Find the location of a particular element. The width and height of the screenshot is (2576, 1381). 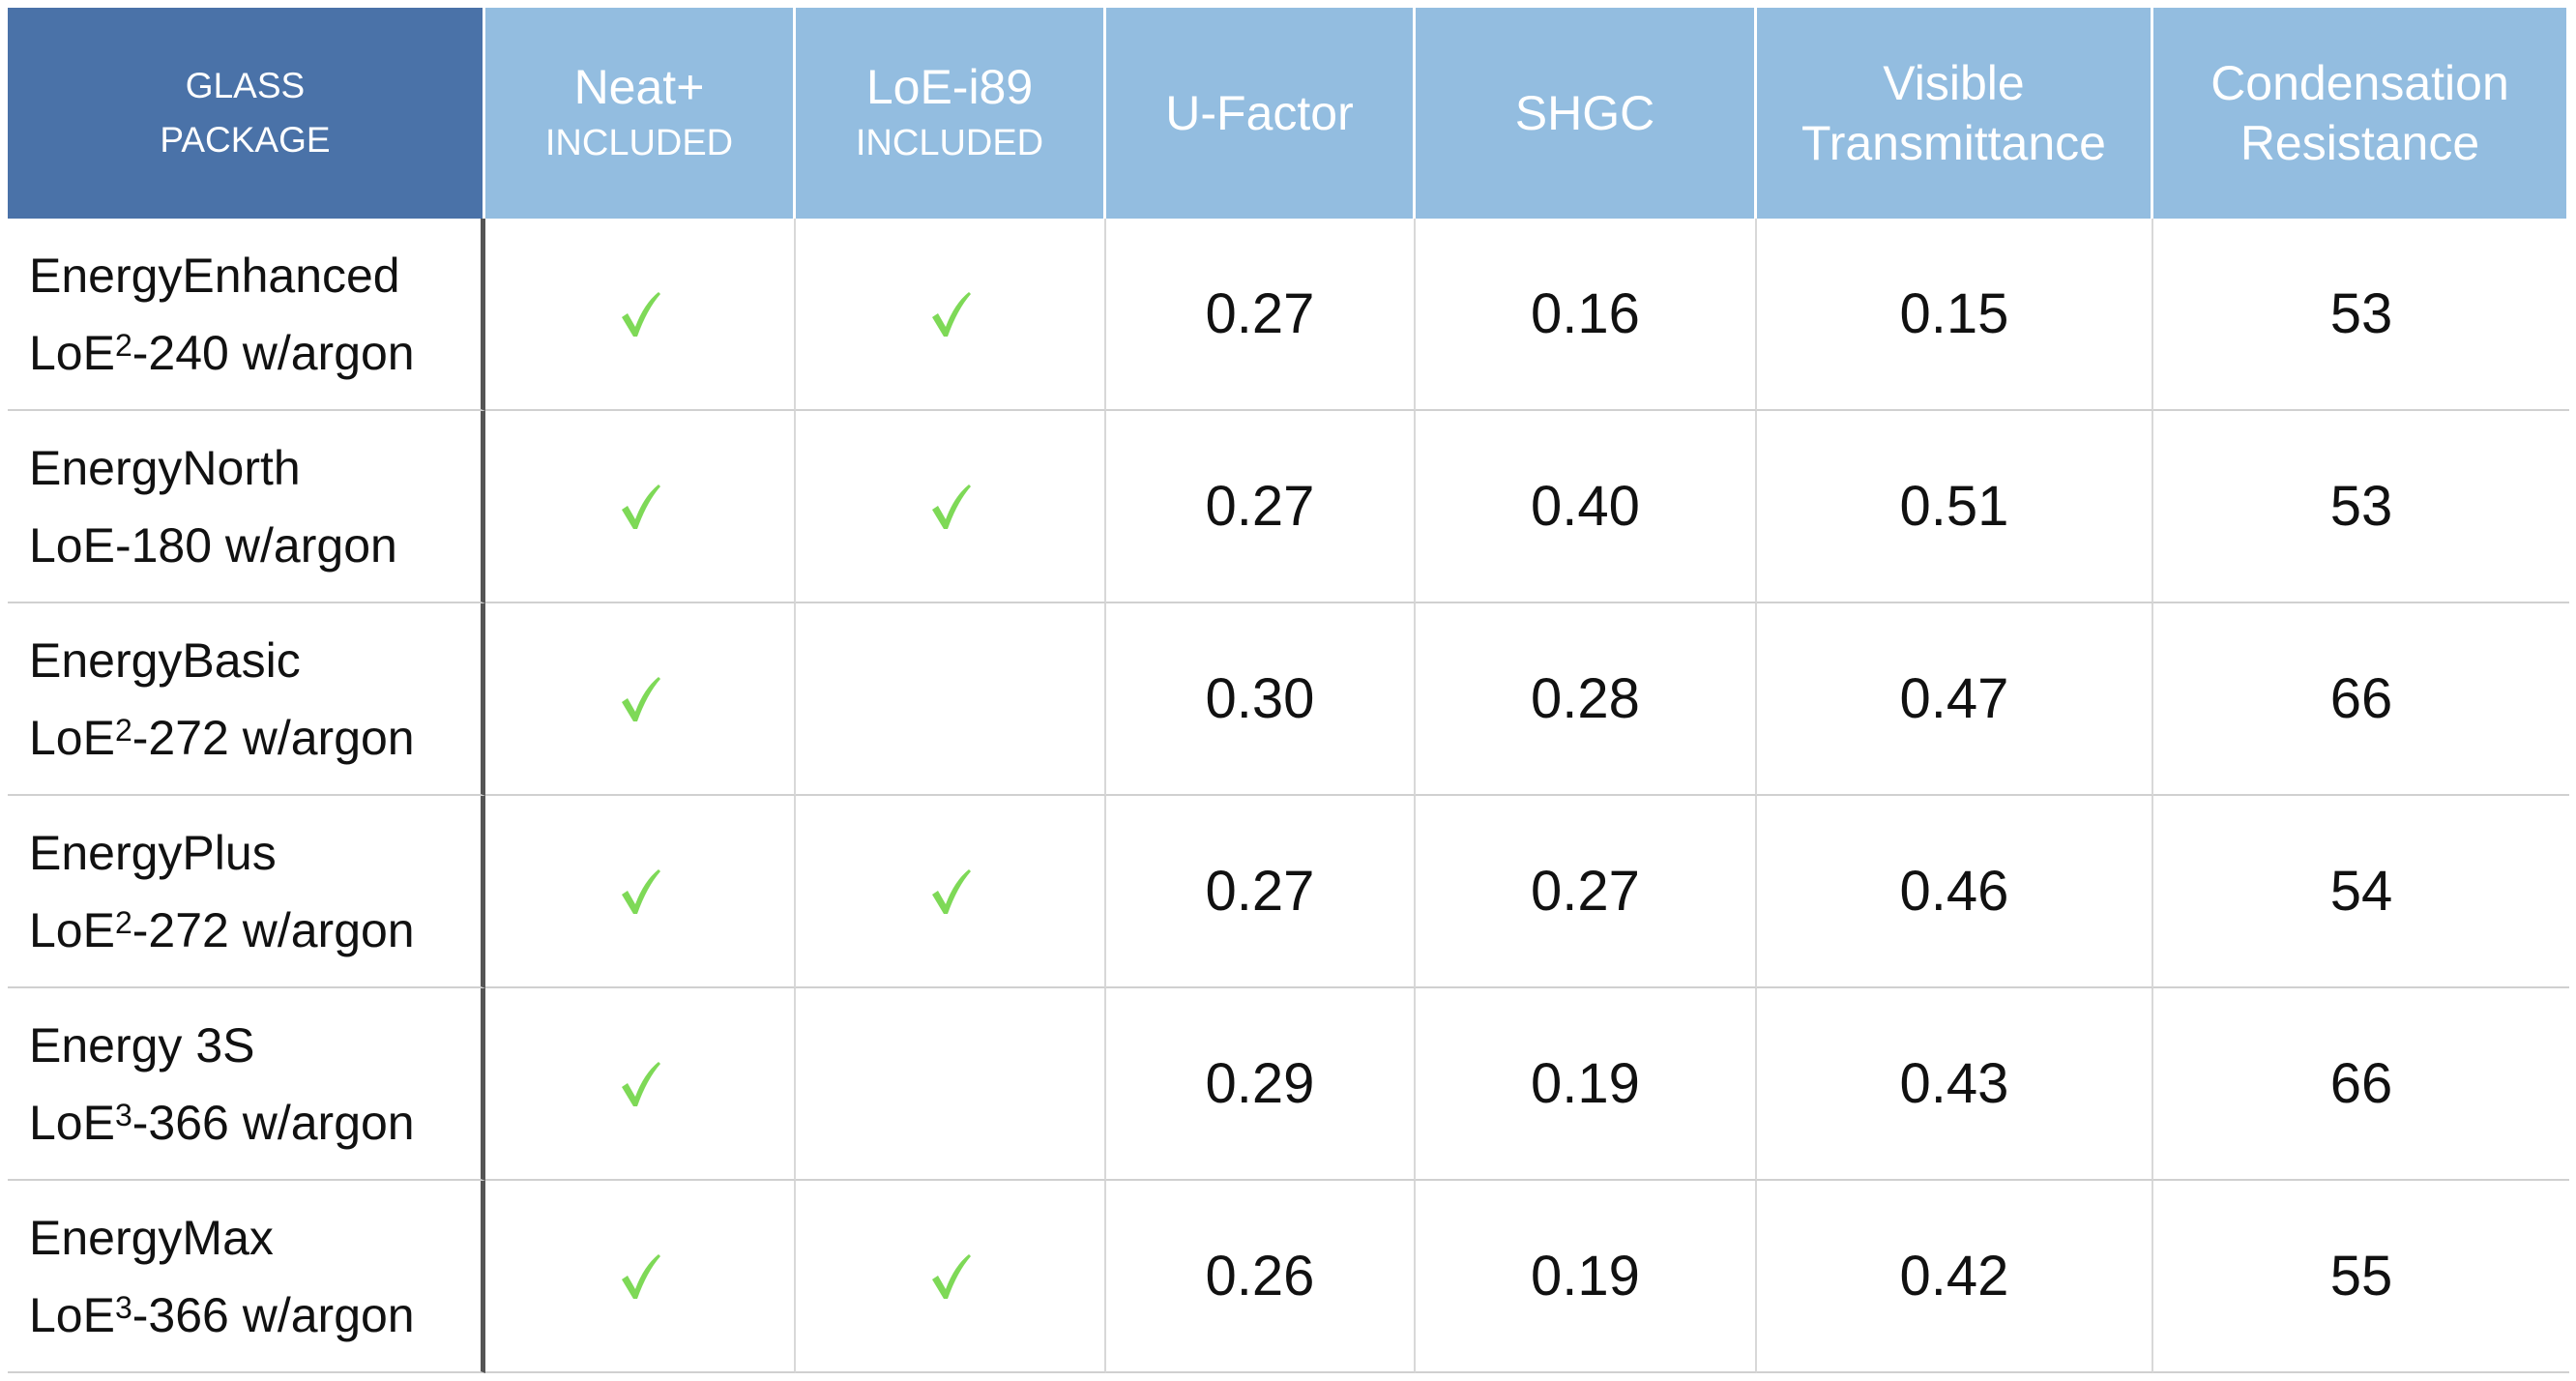

package-cell: EnergyMax LoE3-366 w/argon is located at coordinates (246, 1277).